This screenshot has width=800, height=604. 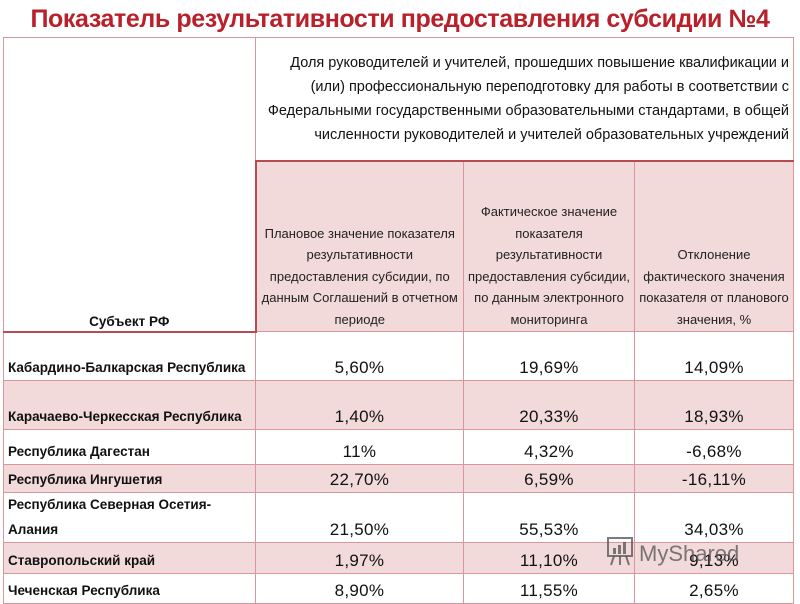 I want to click on table-row: Республика Дагестан 11% 4,32% -6,68%, so click(x=399, y=447).